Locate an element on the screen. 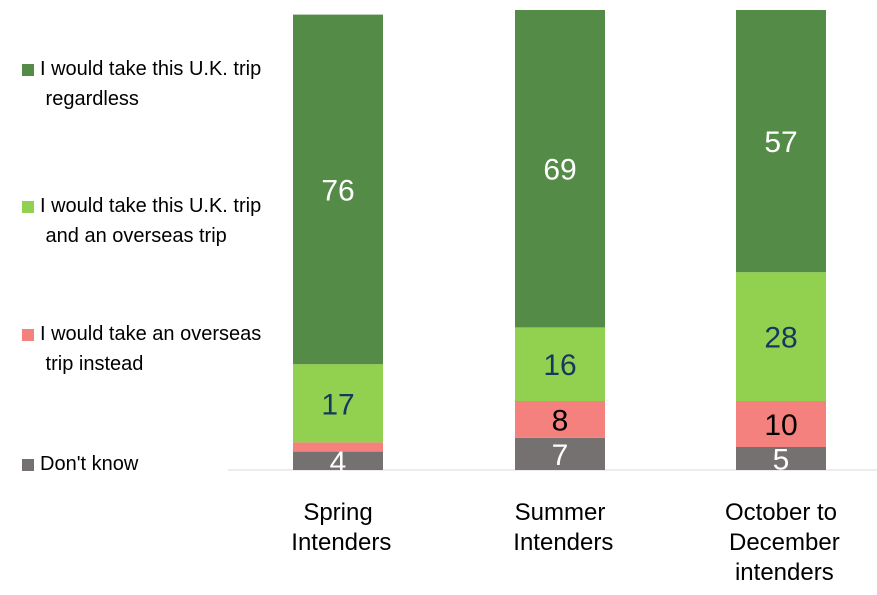  legend-label: I would take this U.K. trip regardless is located at coordinates (150, 84).